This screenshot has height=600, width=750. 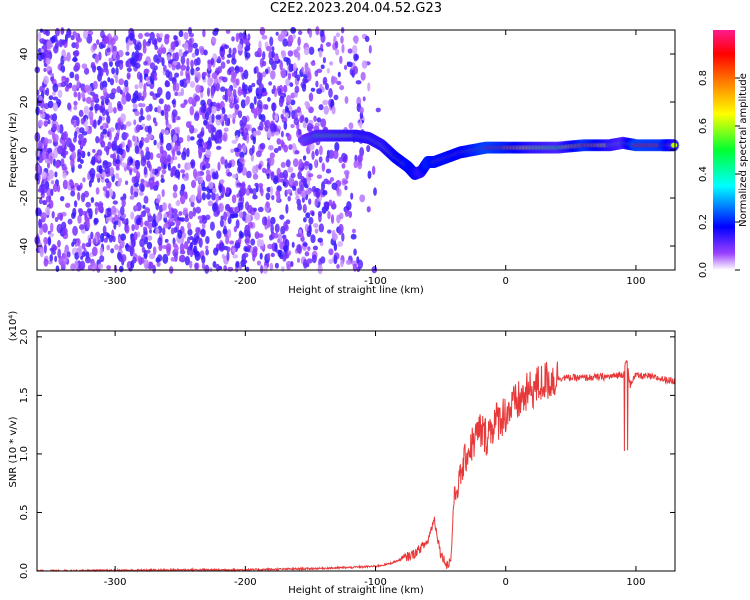 What do you see at coordinates (24, 571) in the screenshot?
I see `snr-y-tick-label: 0.0` at bounding box center [24, 571].